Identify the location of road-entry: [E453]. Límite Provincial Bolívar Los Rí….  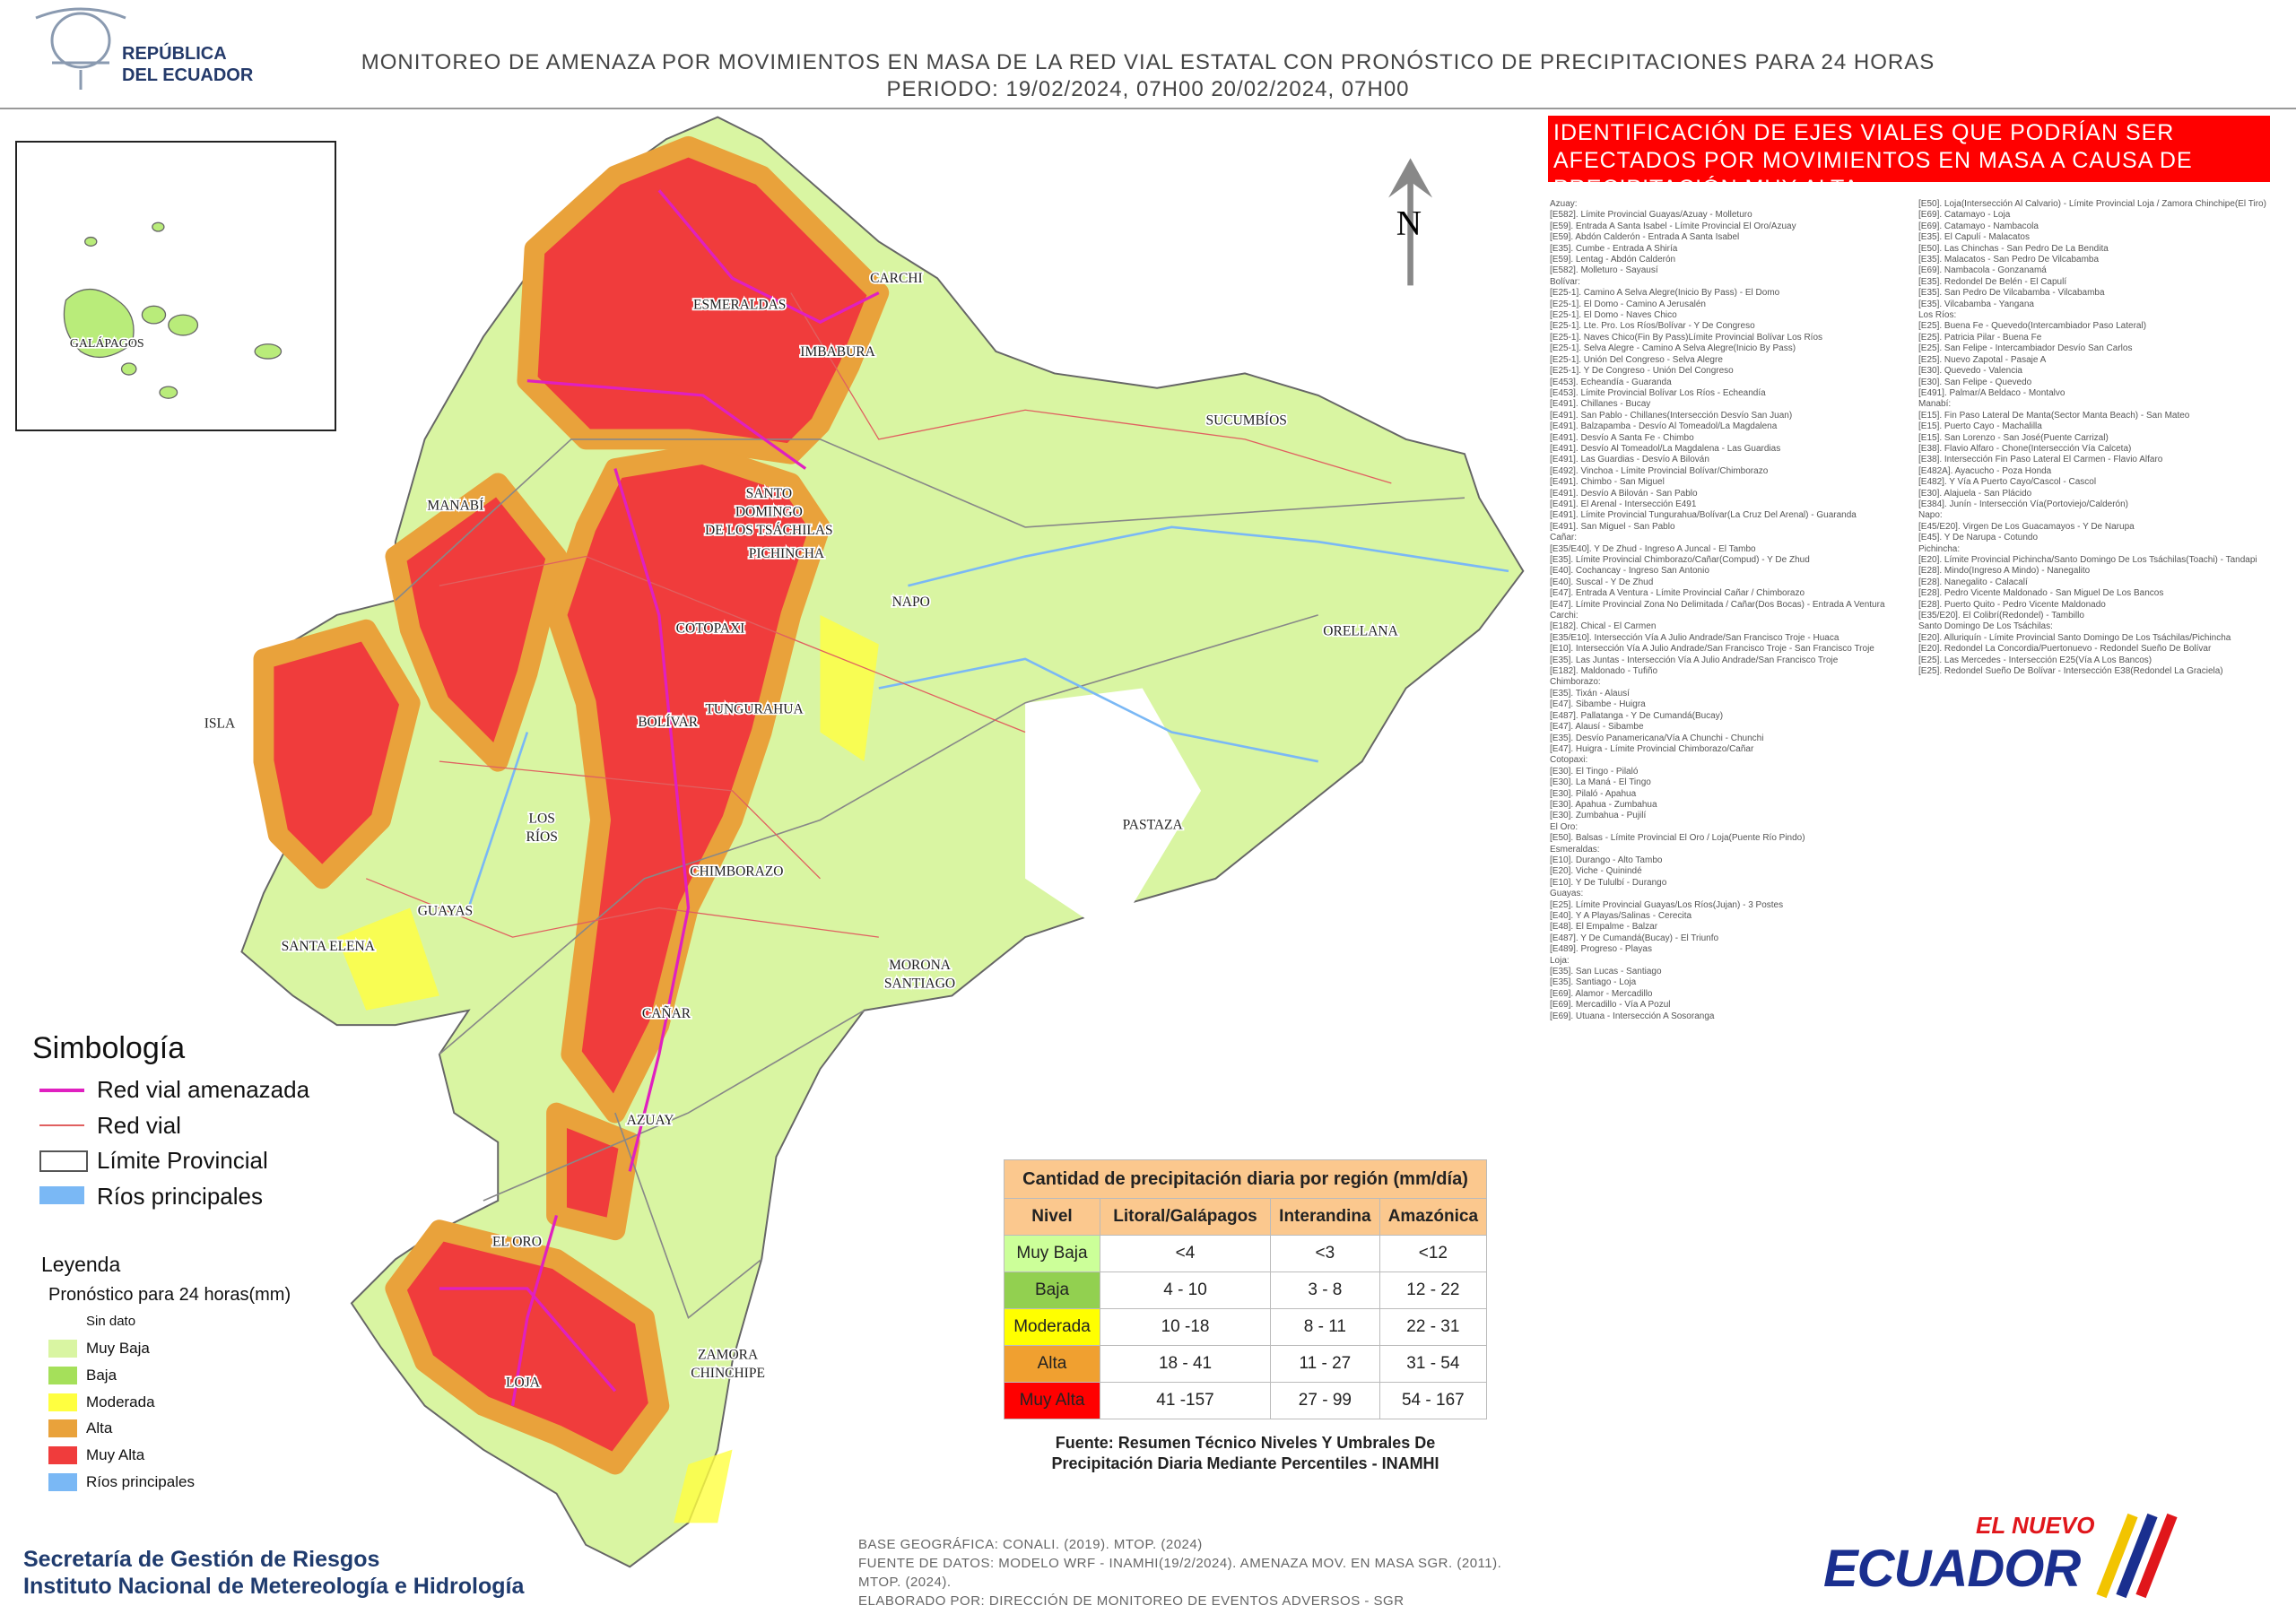
(1658, 392).